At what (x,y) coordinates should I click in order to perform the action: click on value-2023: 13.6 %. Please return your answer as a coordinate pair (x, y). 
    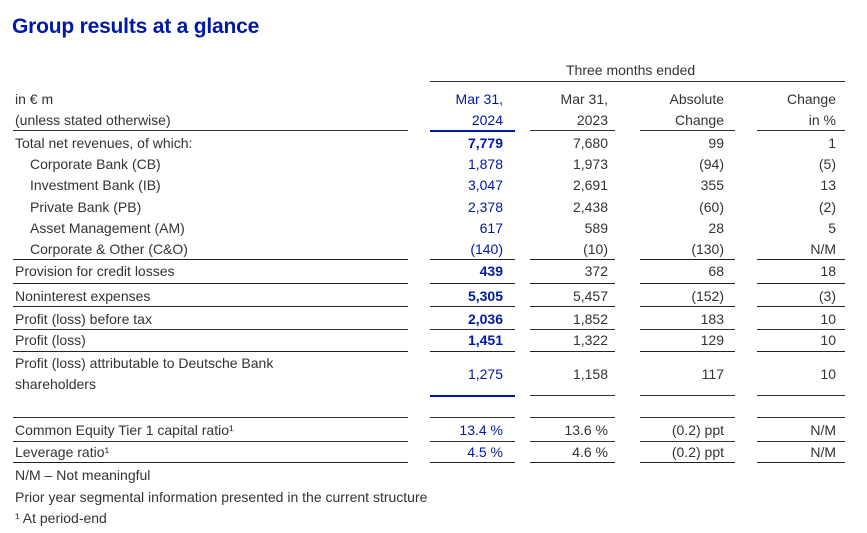
    Looking at the image, I should click on (586, 430).